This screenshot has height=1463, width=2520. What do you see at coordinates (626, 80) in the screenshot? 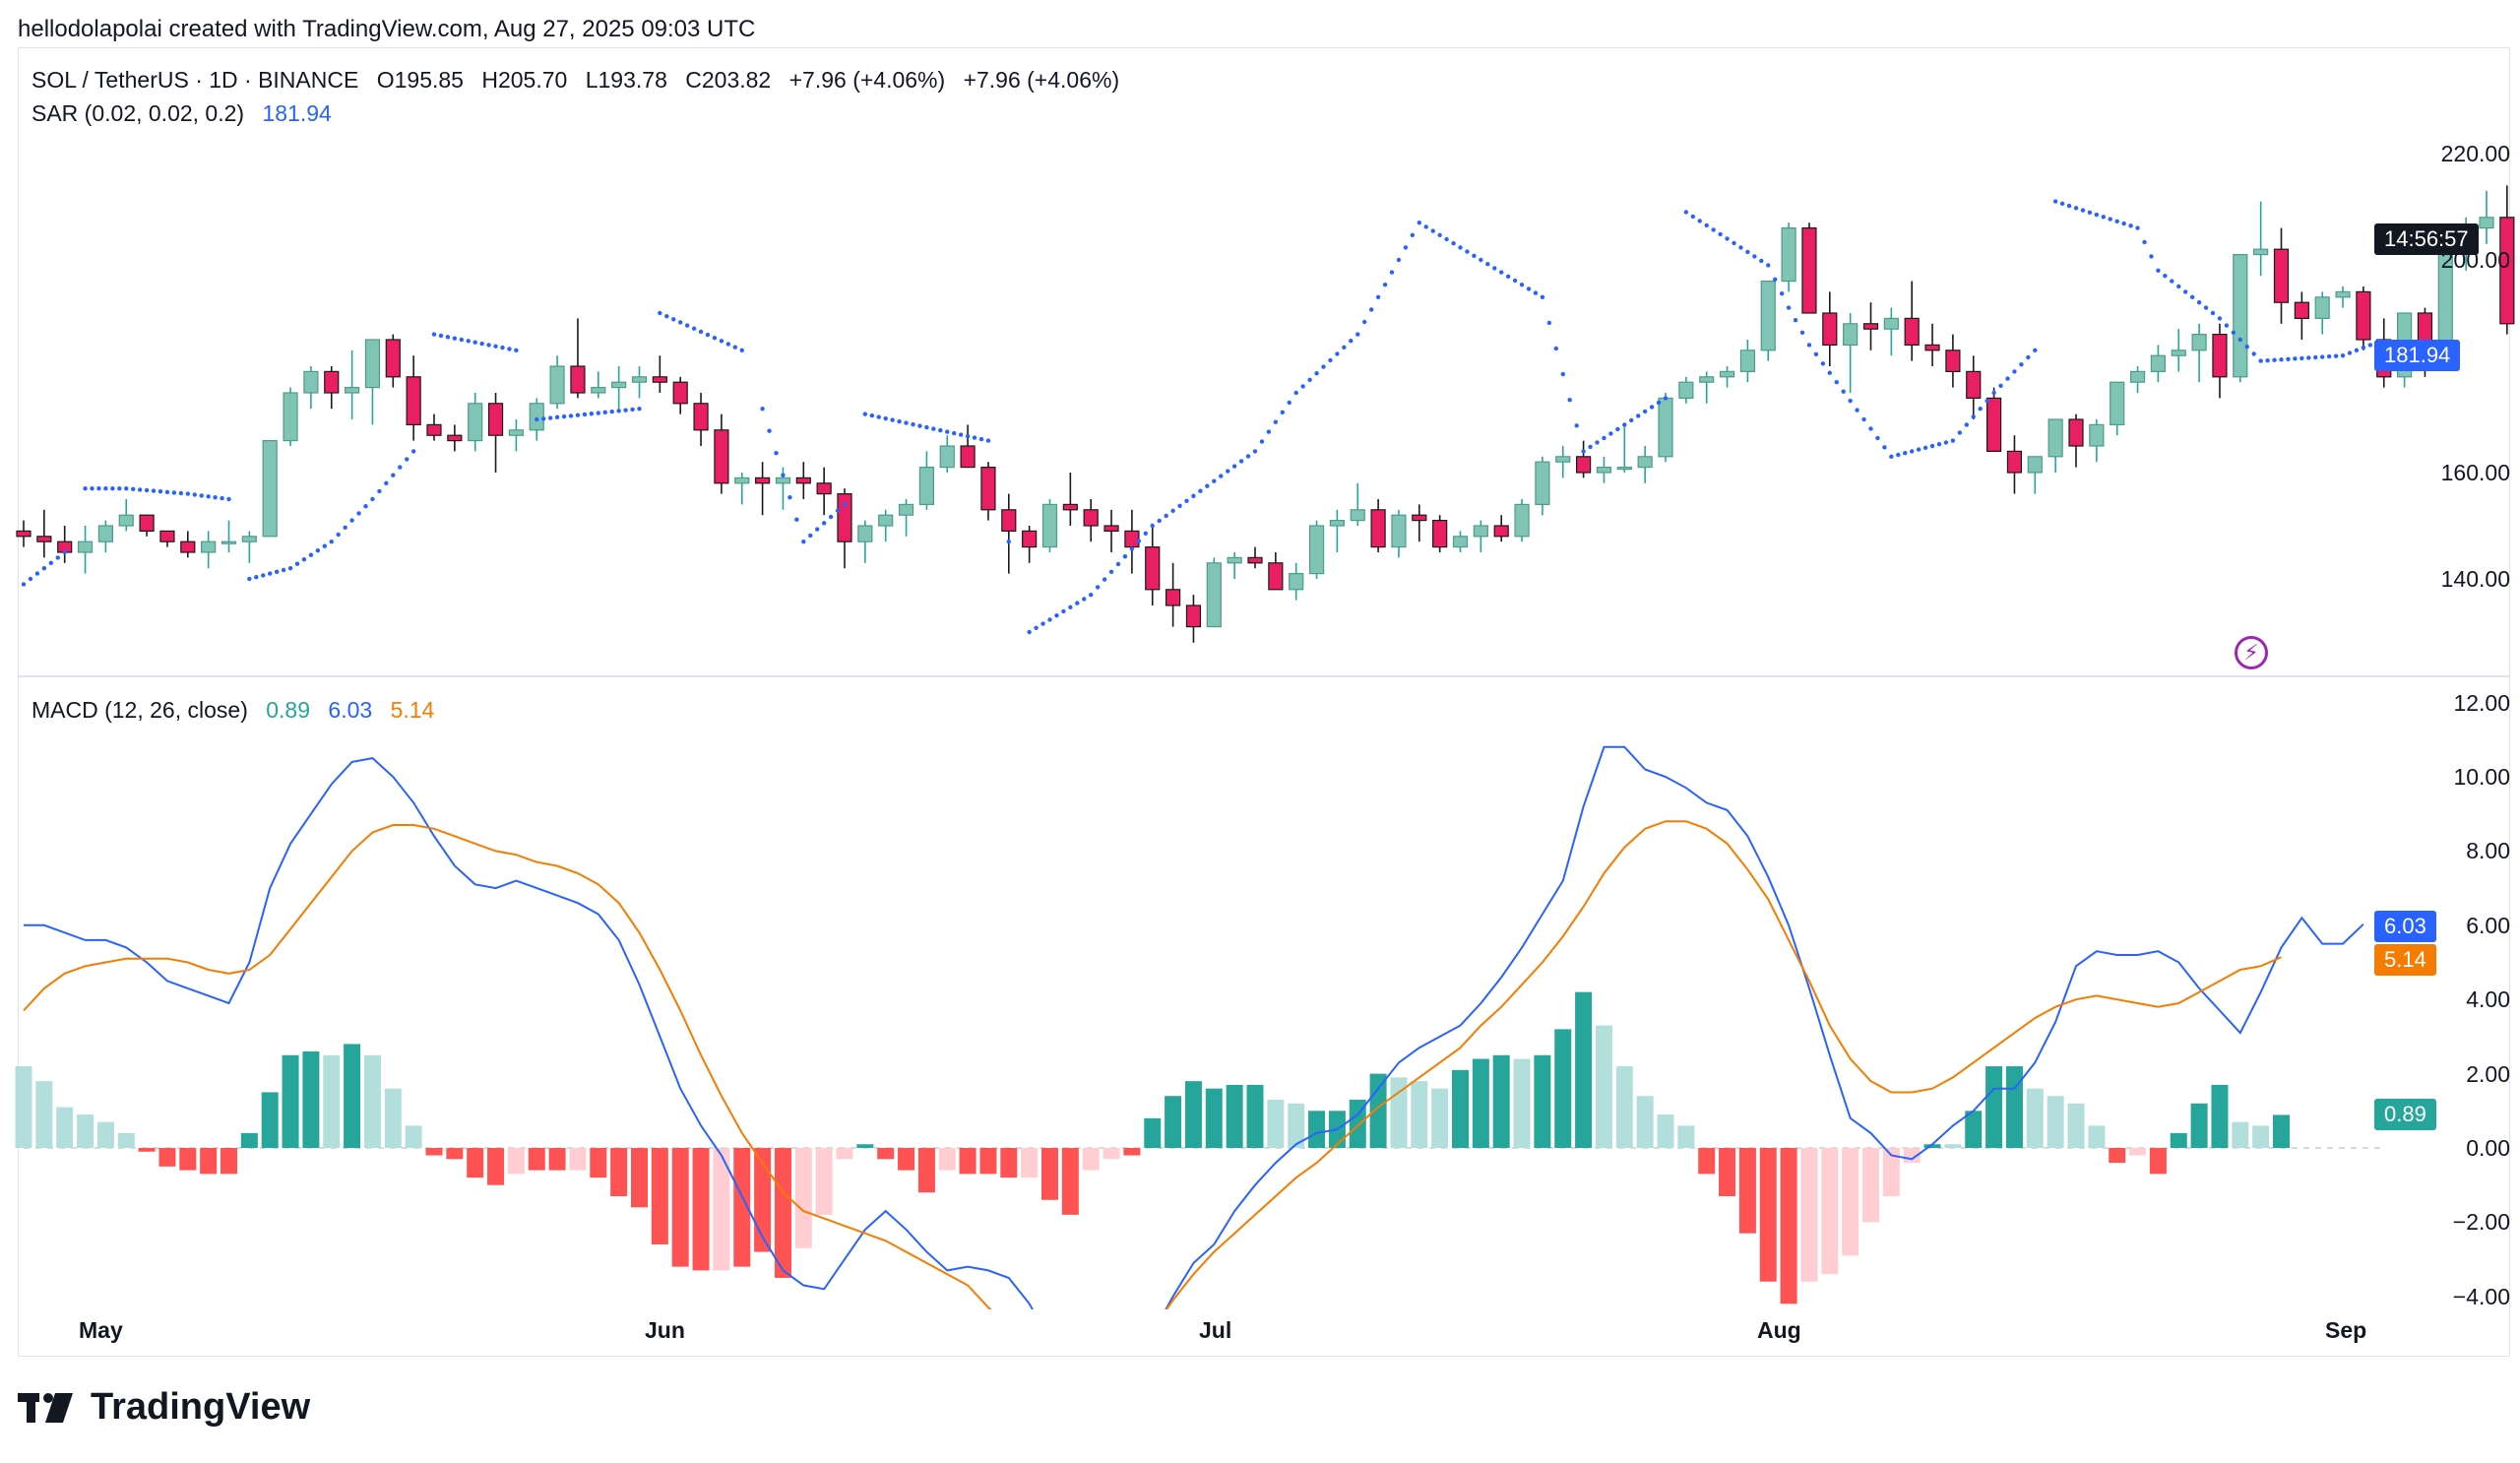
I see `ohlc-low: L193.78` at bounding box center [626, 80].